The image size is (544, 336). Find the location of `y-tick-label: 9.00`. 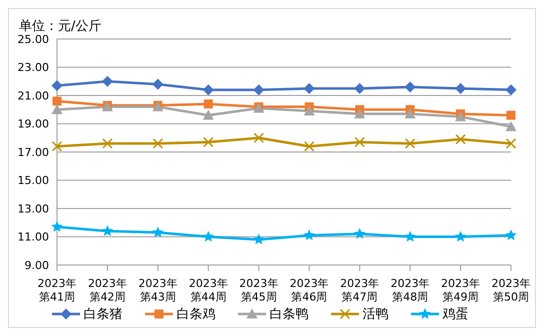

y-tick-label: 9.00 is located at coordinates (36, 265).